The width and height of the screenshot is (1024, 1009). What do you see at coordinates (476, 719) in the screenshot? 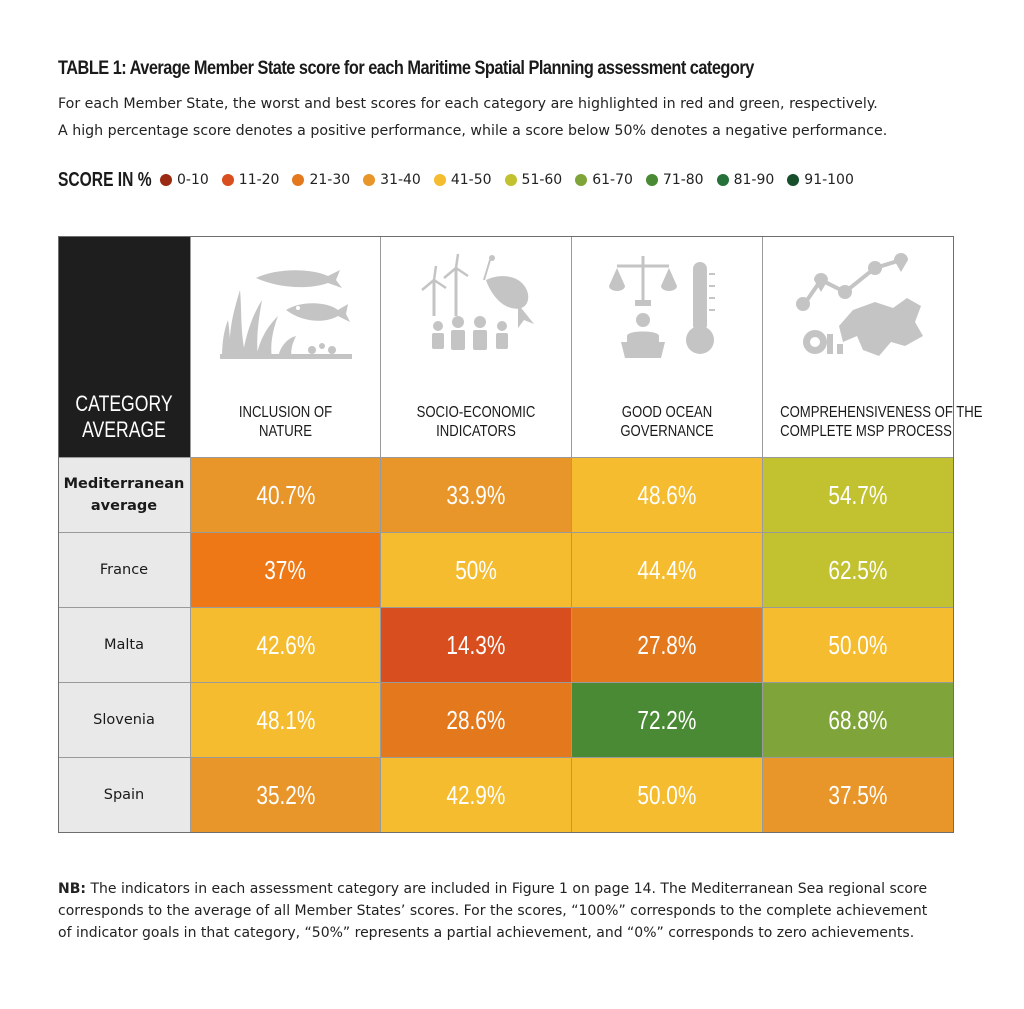
I see `score-value: 28.6%` at bounding box center [476, 719].